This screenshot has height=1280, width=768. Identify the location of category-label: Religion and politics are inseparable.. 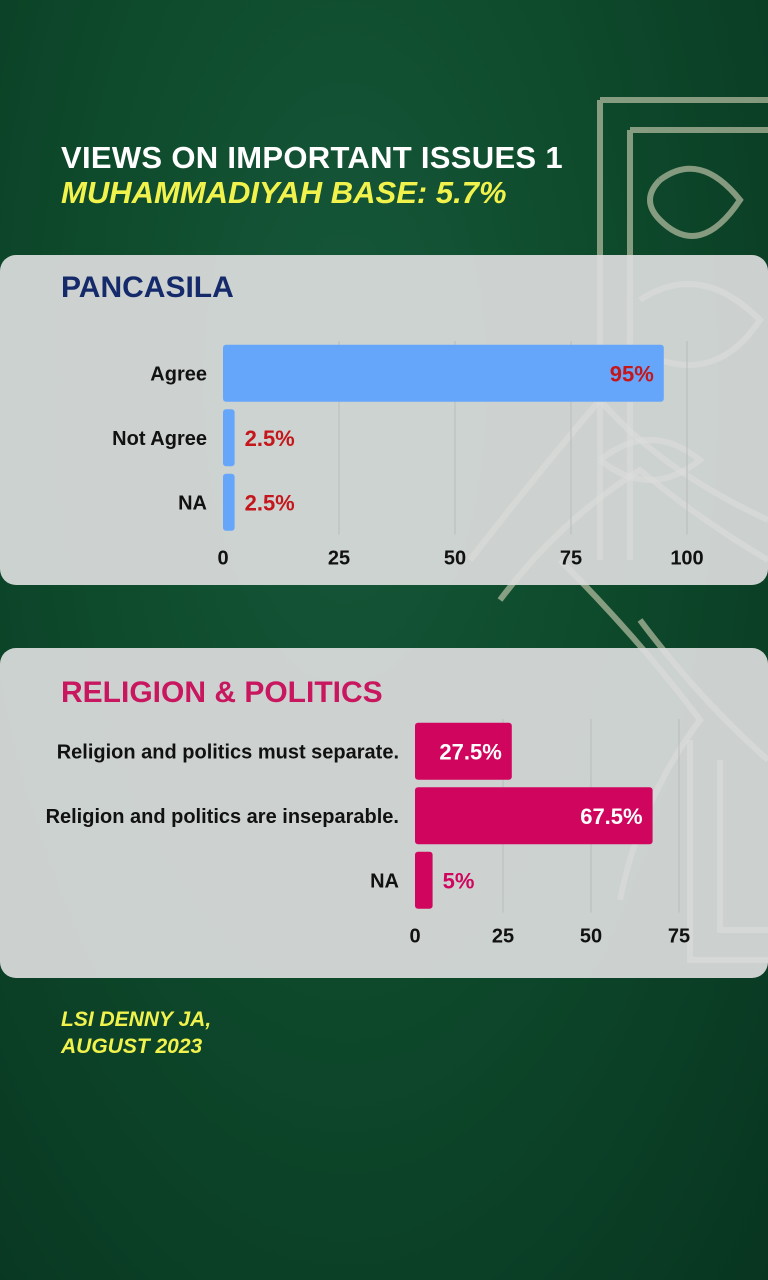
(222, 817).